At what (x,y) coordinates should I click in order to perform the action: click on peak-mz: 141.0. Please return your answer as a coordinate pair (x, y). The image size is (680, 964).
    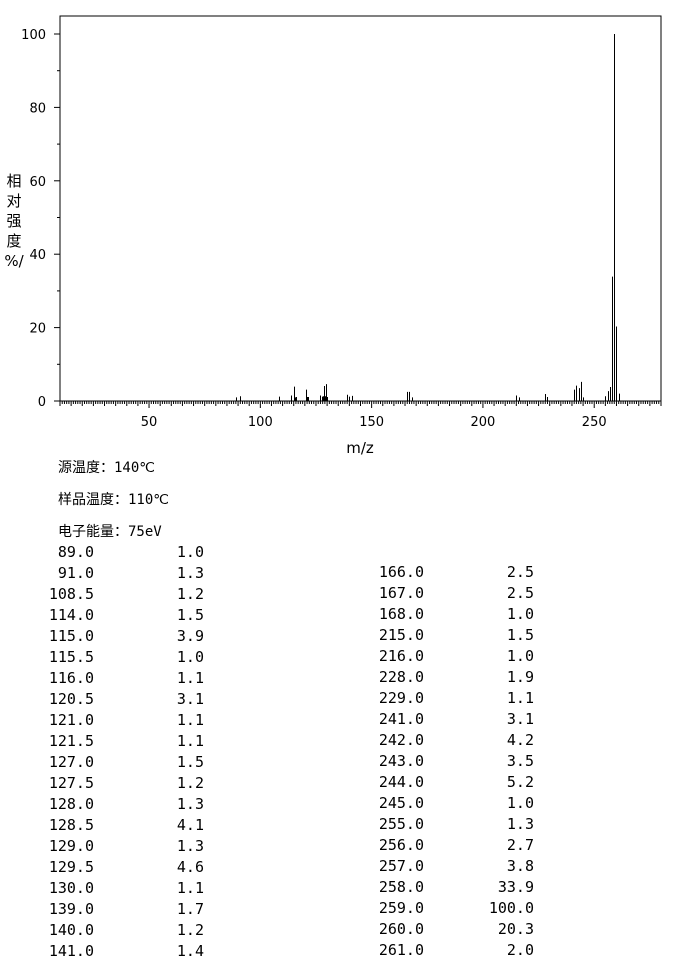
    Looking at the image, I should click on (71, 951).